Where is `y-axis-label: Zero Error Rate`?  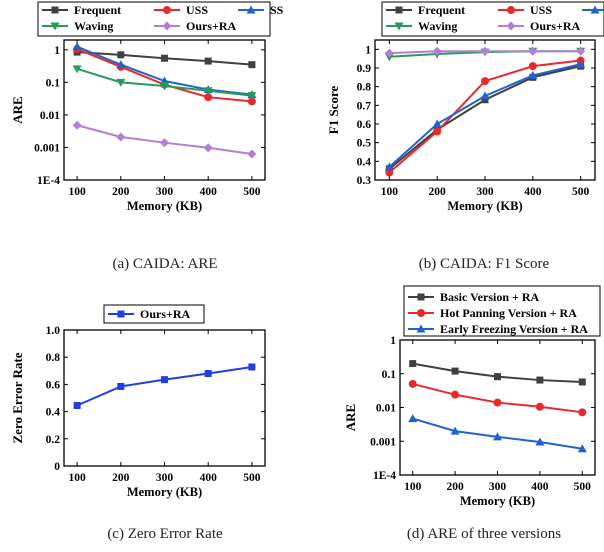 y-axis-label: Zero Error Rate is located at coordinates (17, 397).